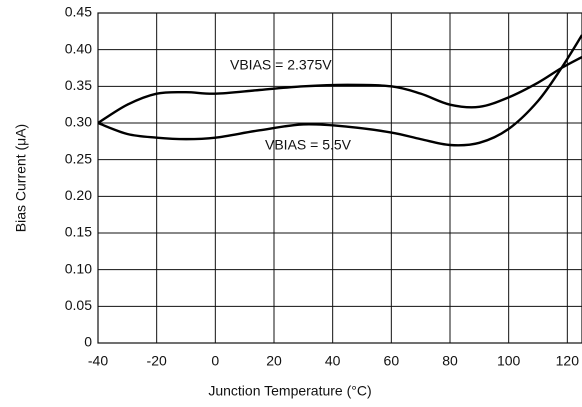 Image resolution: width=582 pixels, height=407 pixels. I want to click on y-tick-label: 0.40, so click(78, 48).